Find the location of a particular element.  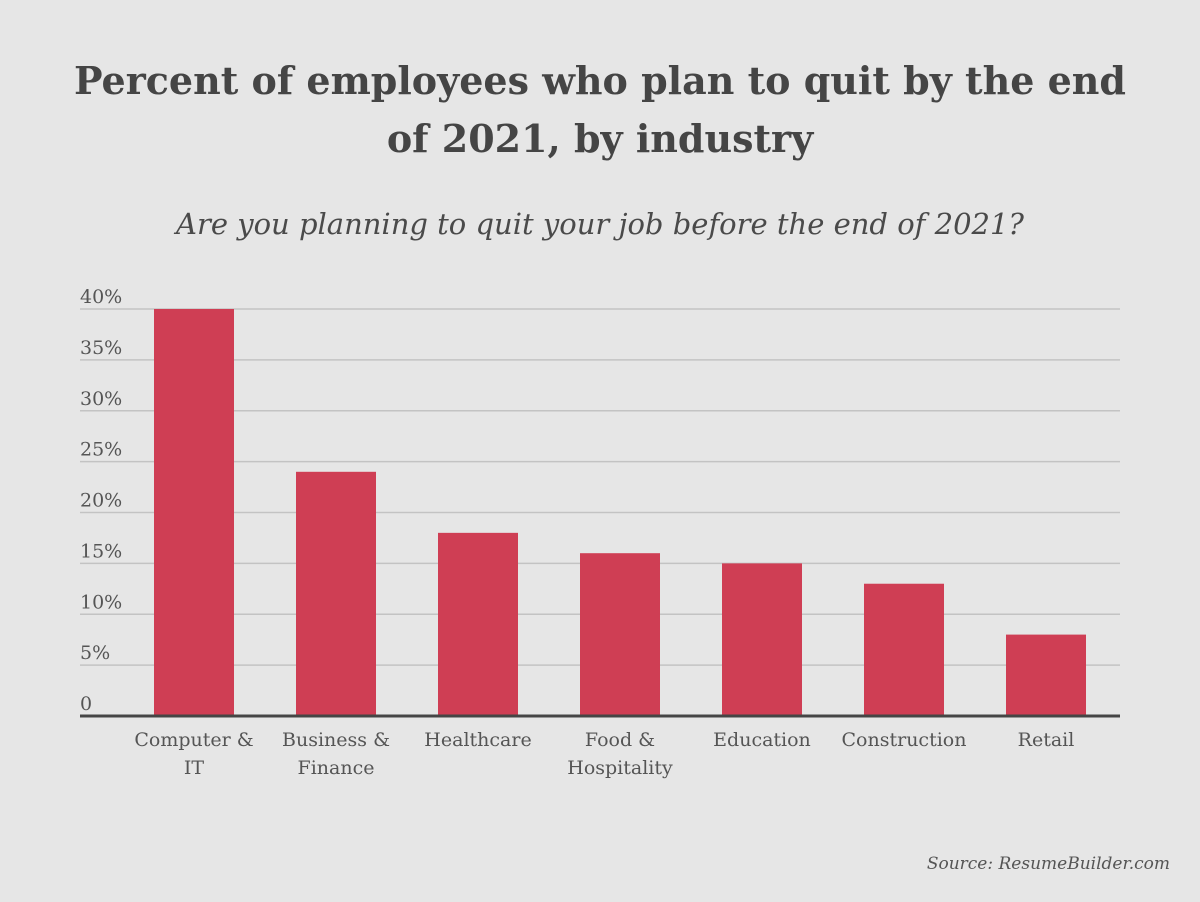

y-tick-label: 10% is located at coordinates (101, 602).